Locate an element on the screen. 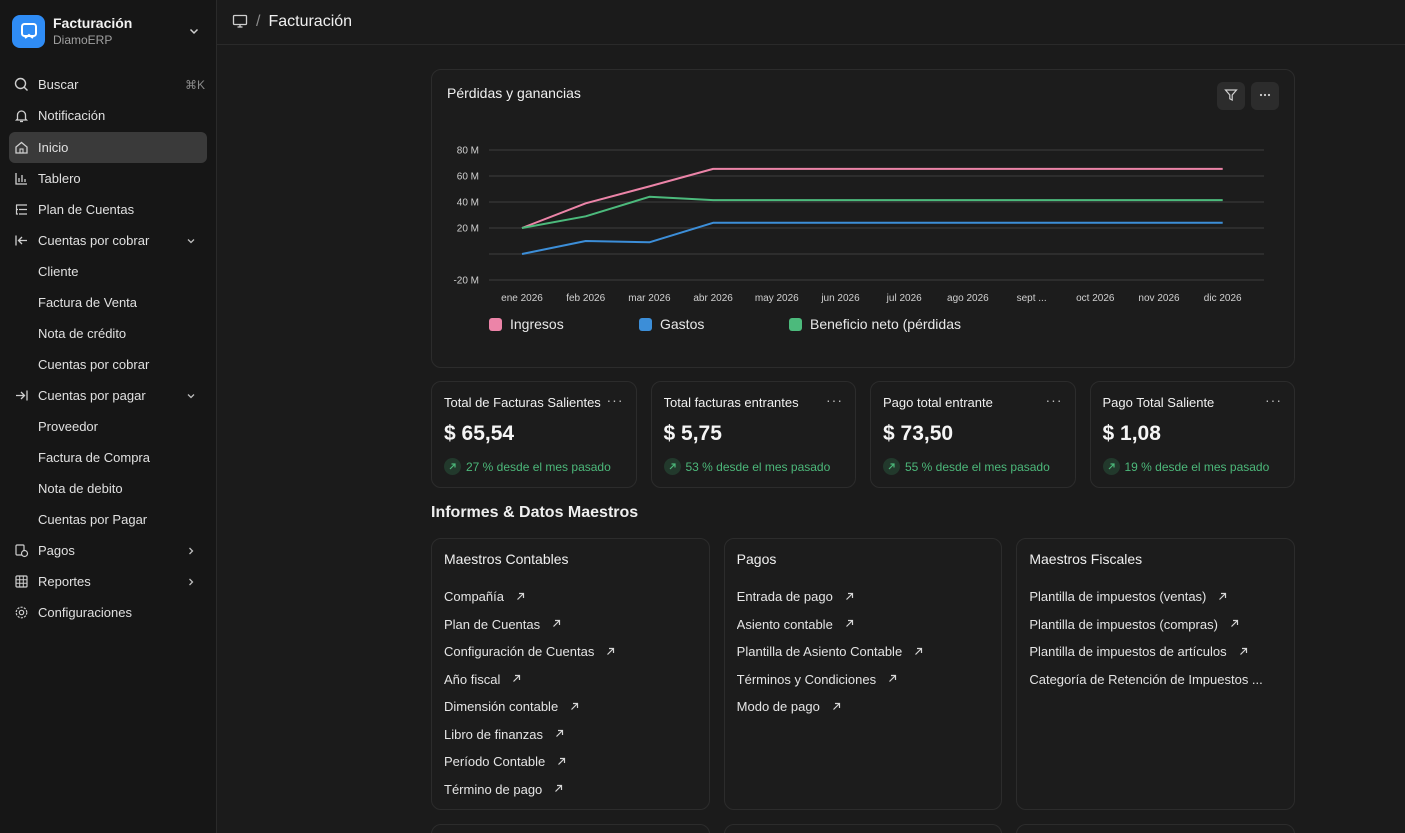 Image resolution: width=1405 pixels, height=833 pixels. stat-trend: 55 % desde el mes pasado is located at coordinates (973, 466).